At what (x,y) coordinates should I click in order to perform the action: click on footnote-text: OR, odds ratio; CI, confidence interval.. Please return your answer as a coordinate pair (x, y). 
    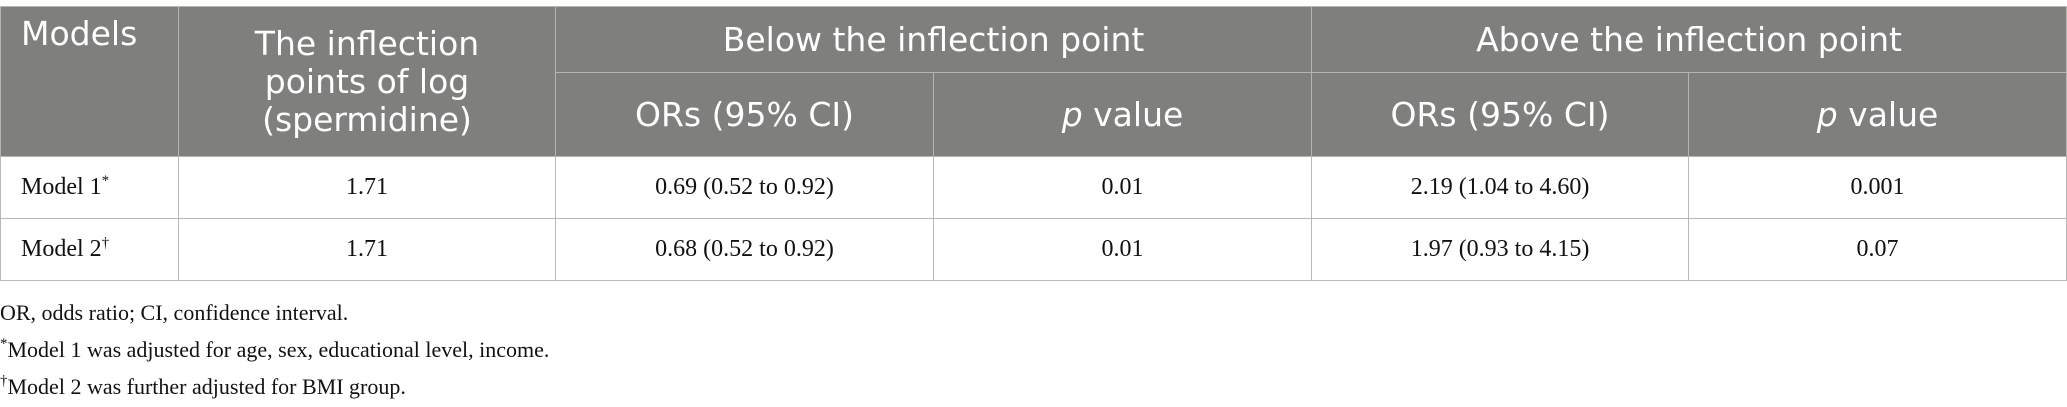
    Looking at the image, I should click on (174, 312).